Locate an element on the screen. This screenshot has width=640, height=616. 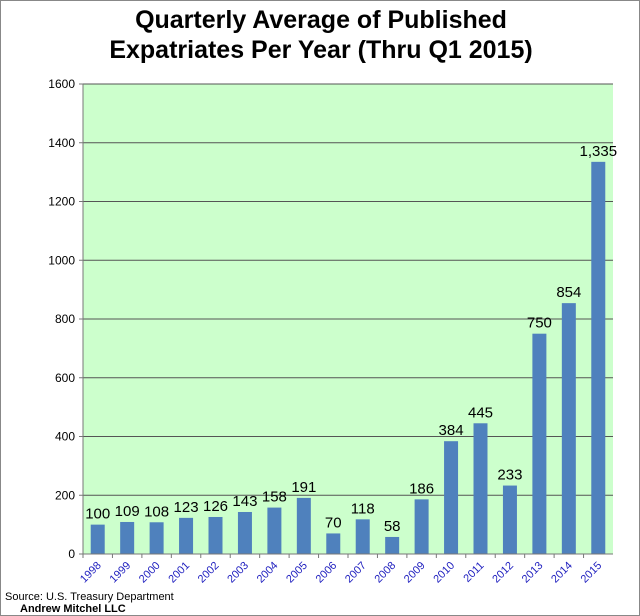
y-tick-label: 400 is located at coordinates (65, 437).